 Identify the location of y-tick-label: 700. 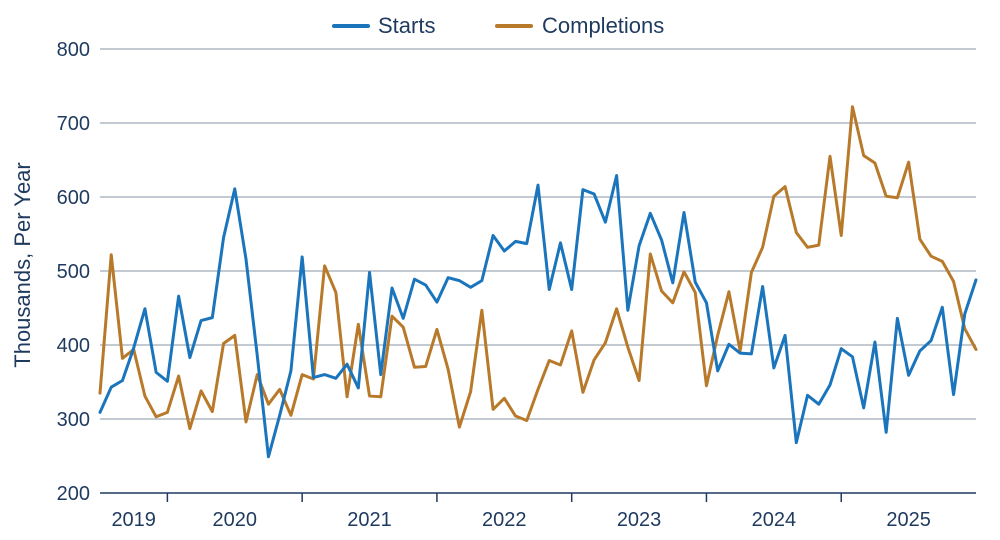
(73, 124).